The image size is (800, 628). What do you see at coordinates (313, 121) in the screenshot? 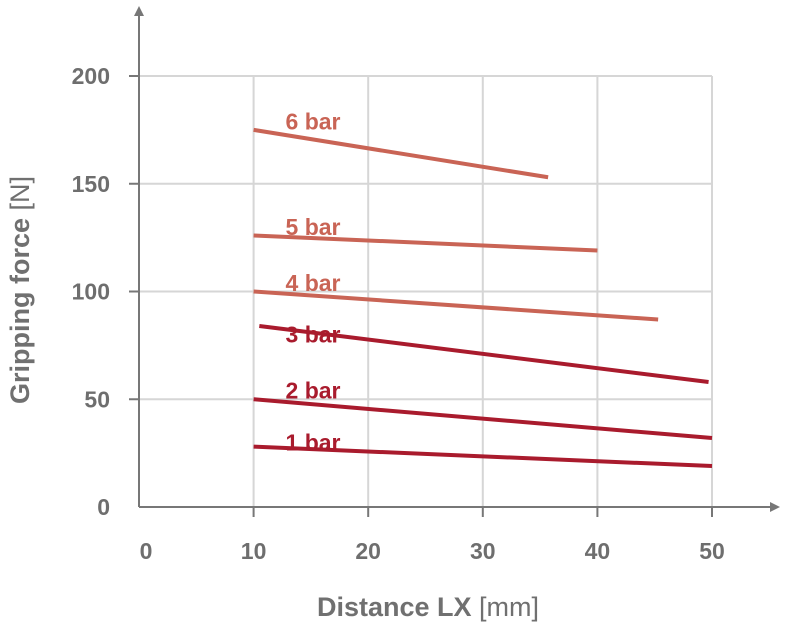
I see `series-label-6-bar: 6 bar` at bounding box center [313, 121].